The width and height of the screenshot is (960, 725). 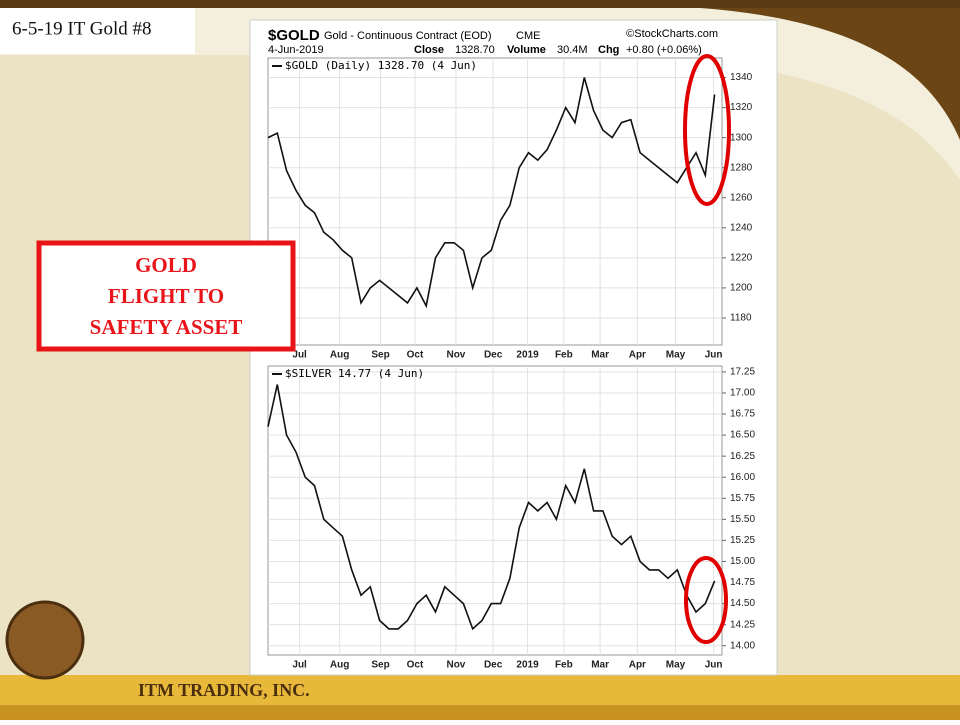 I want to click on y-tick-label: 1340, so click(x=741, y=77).